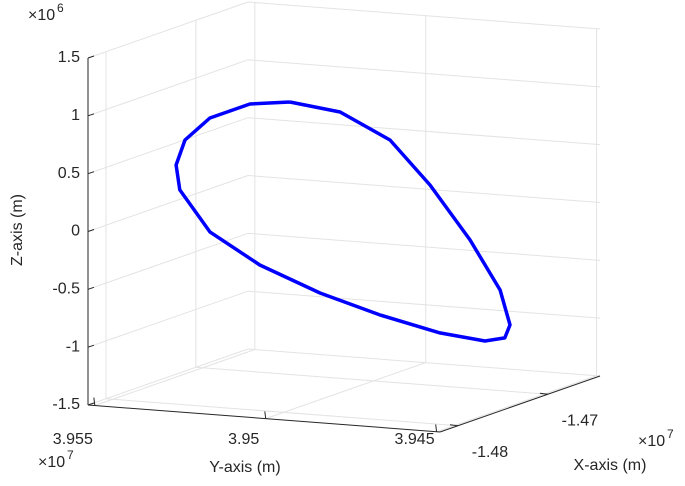  What do you see at coordinates (244, 467) in the screenshot?
I see `y-axis-title: Y-axis (m)` at bounding box center [244, 467].